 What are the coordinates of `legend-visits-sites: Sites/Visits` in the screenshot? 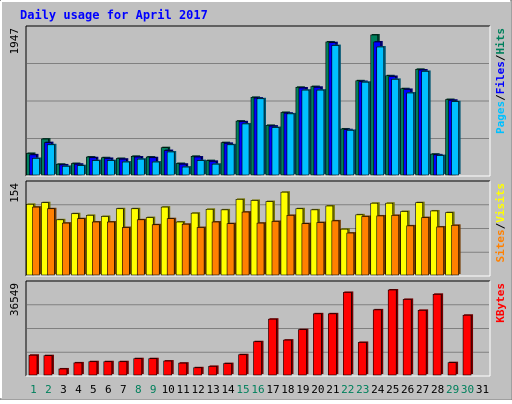 It's located at (500, 223).